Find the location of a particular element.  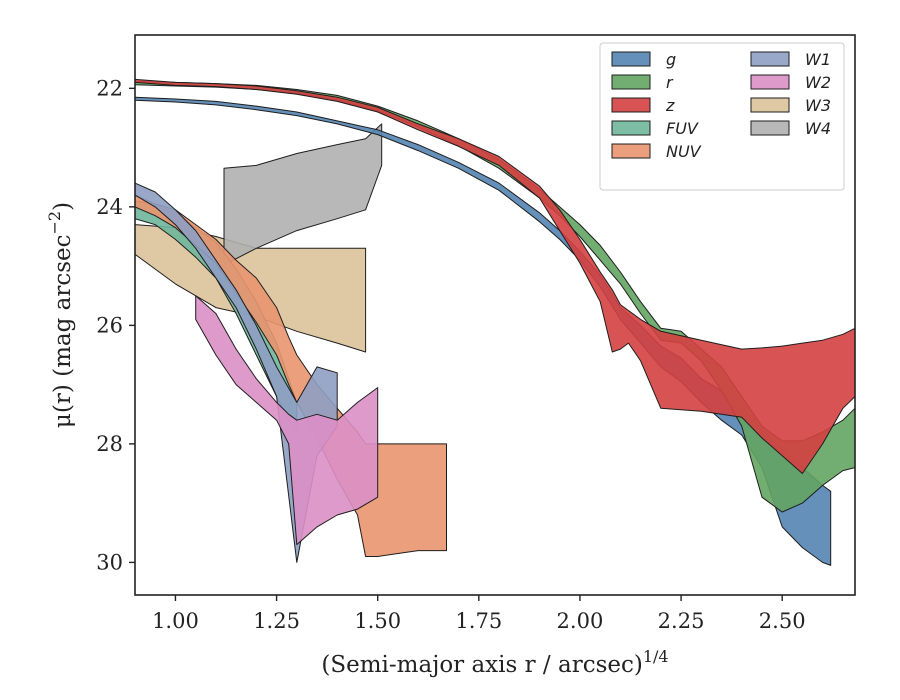

x-tick-label: 1.50 is located at coordinates (377, 621).